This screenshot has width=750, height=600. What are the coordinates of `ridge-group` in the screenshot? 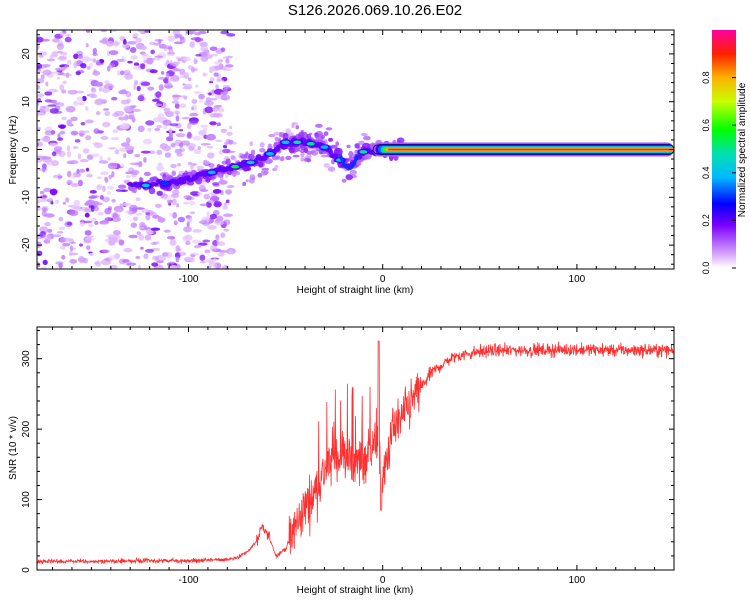 It's located at (400, 163).